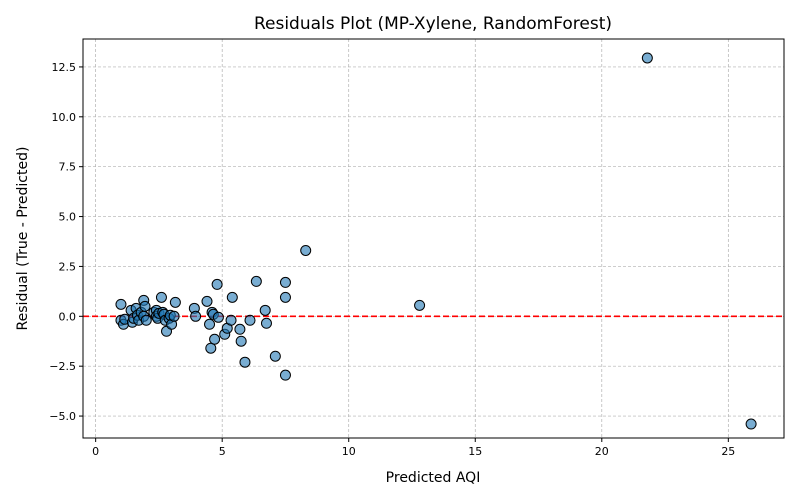 Image resolution: width=800 pixels, height=500 pixels. I want to click on y-axis-title: Residual (True - Predicted), so click(23, 239).